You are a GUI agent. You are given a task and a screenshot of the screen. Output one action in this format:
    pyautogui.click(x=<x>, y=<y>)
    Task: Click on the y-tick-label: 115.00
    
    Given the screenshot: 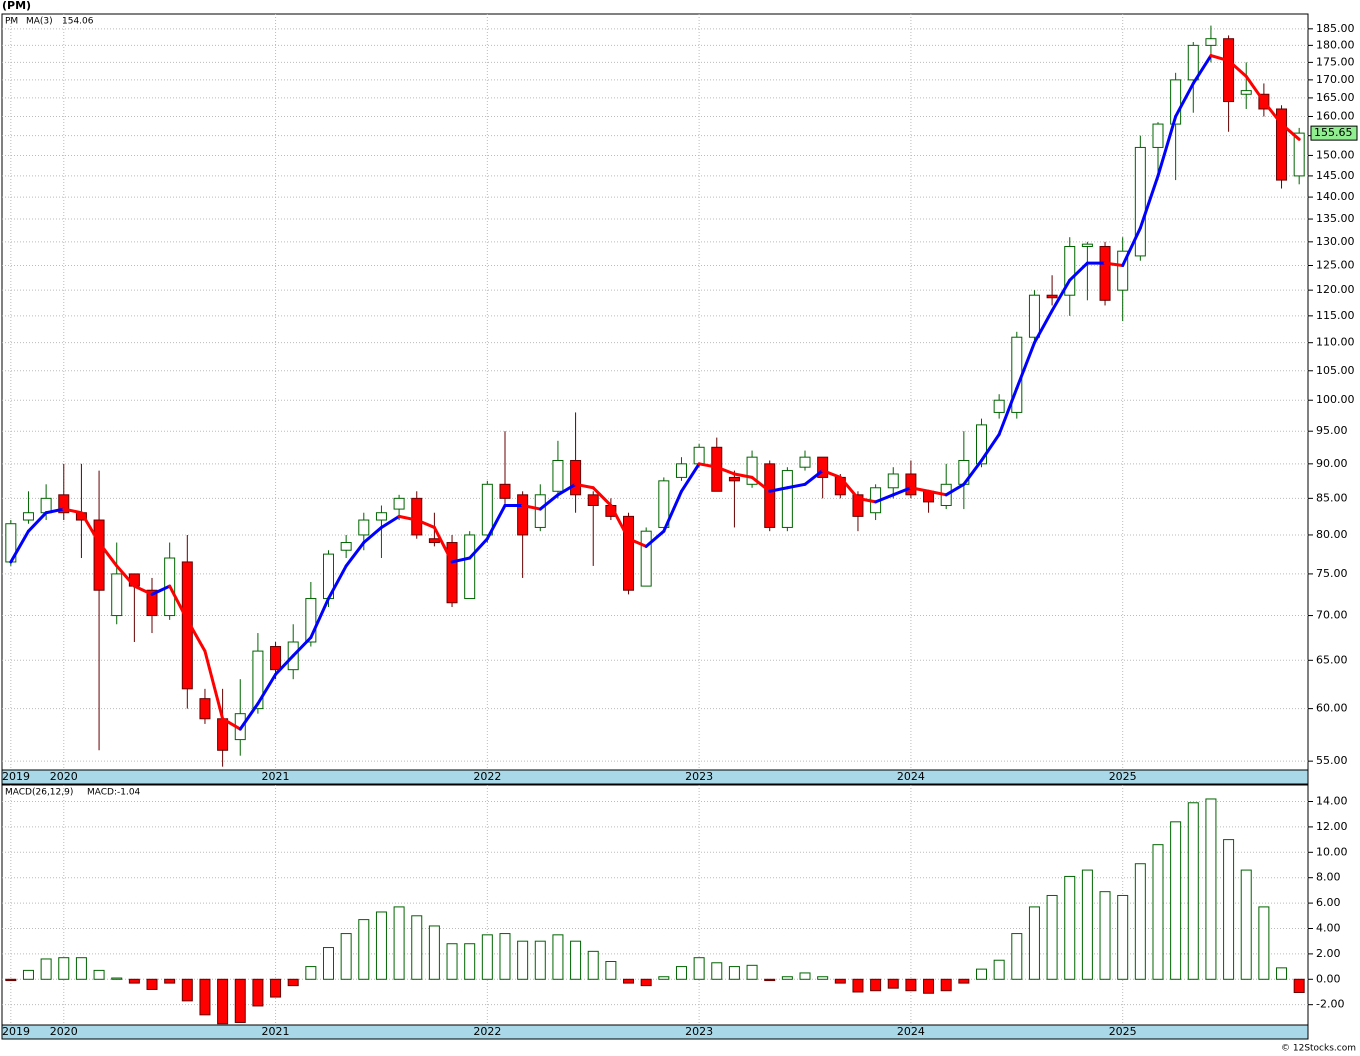 What is the action you would take?
    pyautogui.click(x=1335, y=315)
    